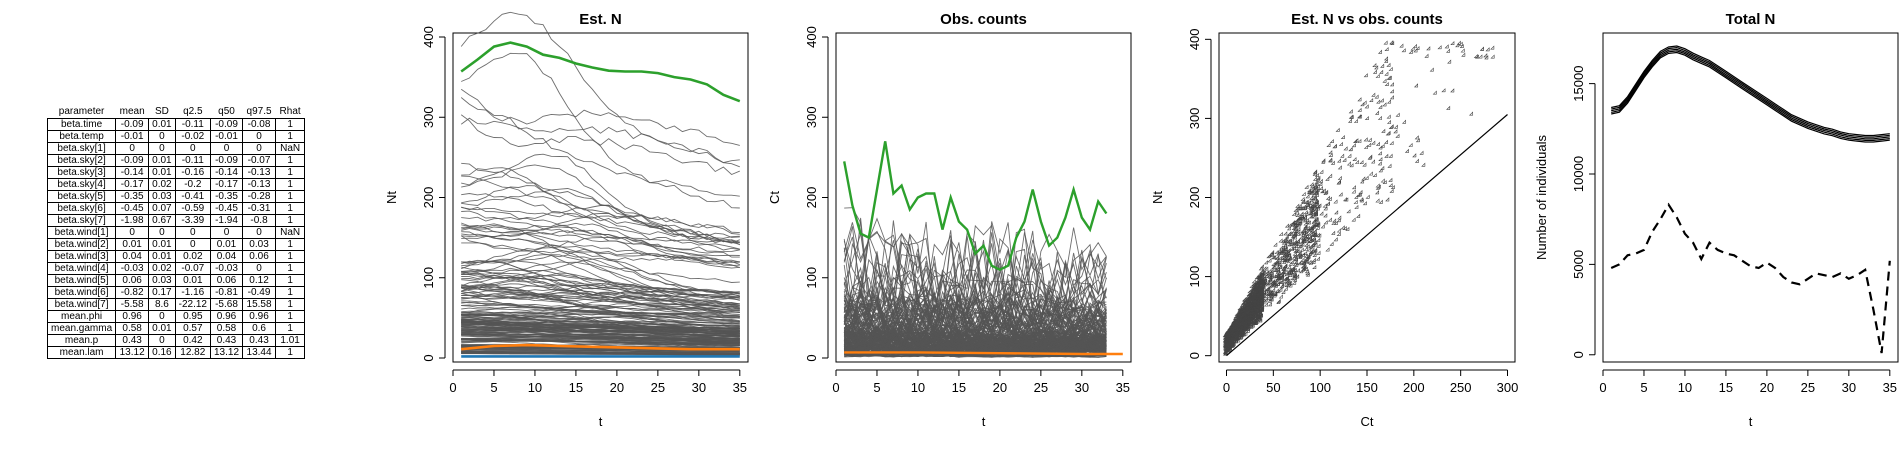 Image resolution: width=1900 pixels, height=450 pixels. I want to click on table-row: beta.wind[4] -0.03 0.02 -0.07 -0.03 0 1, so click(176, 268).